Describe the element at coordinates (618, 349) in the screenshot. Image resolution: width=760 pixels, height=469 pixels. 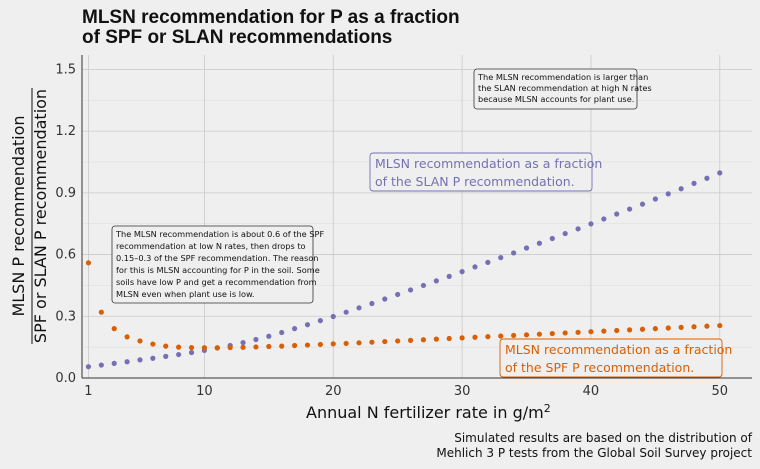
I see `series-label-spf-line-1: MLSN recommendation as a fraction` at that location.